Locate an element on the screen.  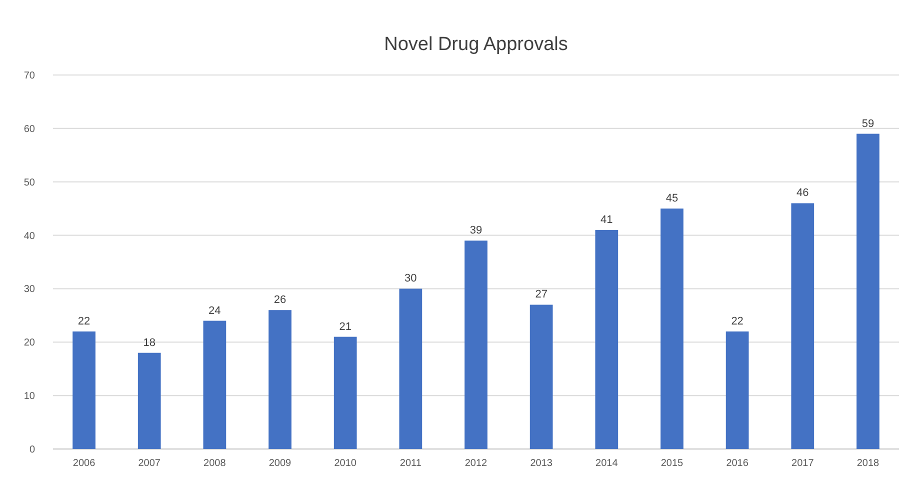
x-tick-label: 2011 is located at coordinates (411, 463).